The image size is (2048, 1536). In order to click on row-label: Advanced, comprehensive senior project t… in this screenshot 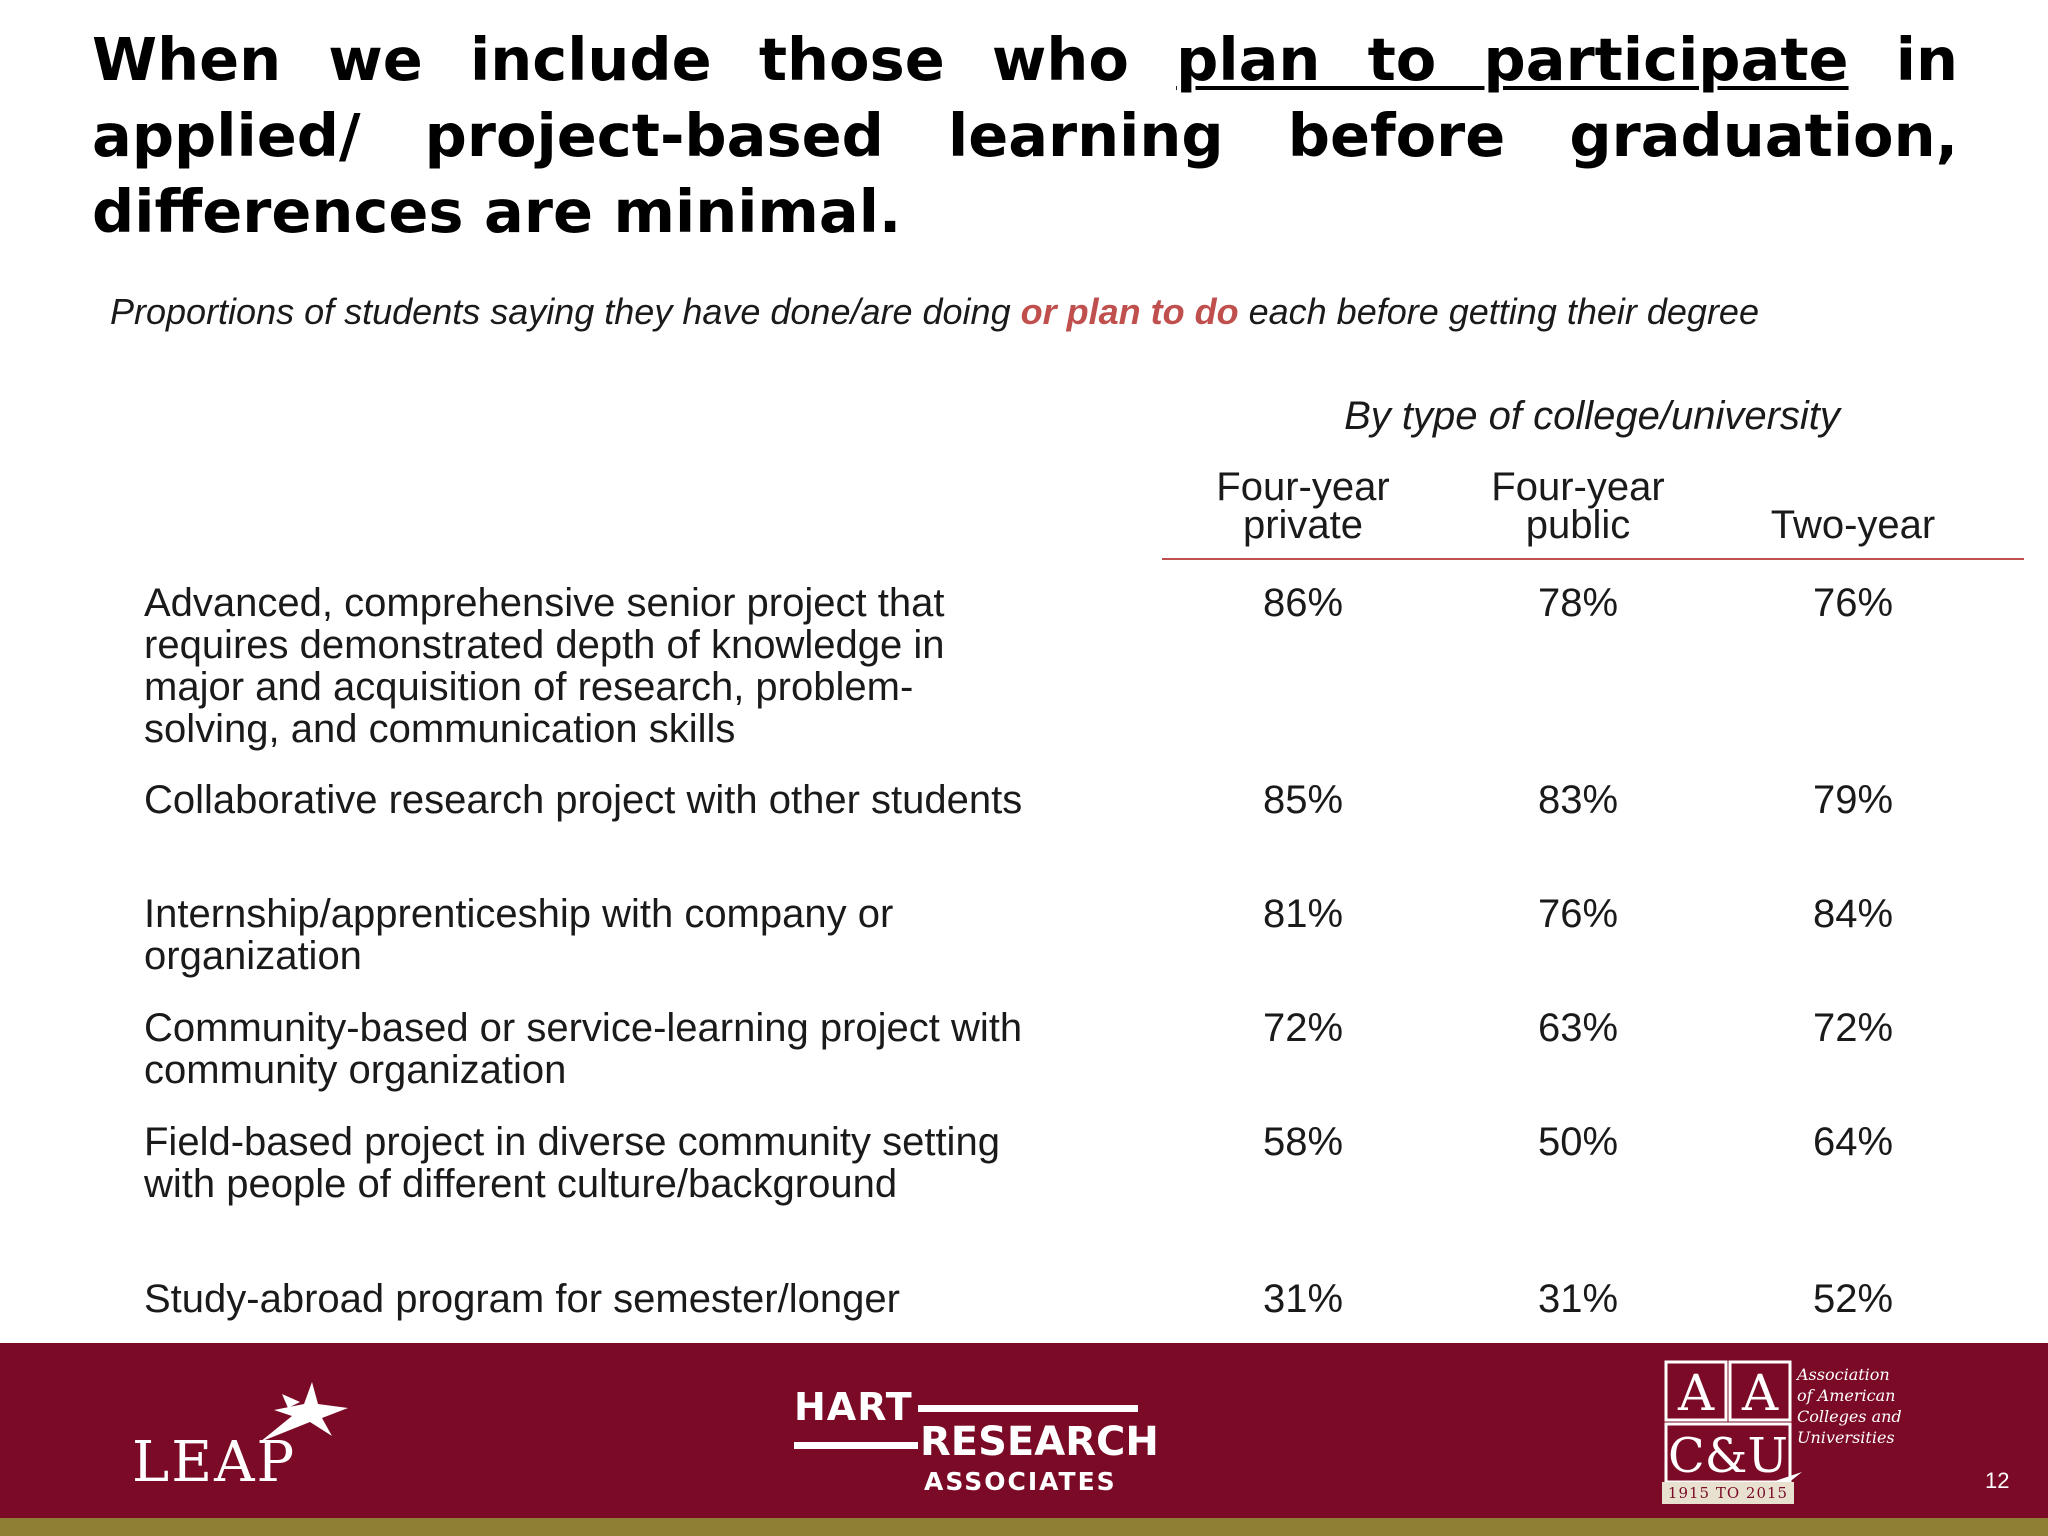, I will do `click(544, 666)`.